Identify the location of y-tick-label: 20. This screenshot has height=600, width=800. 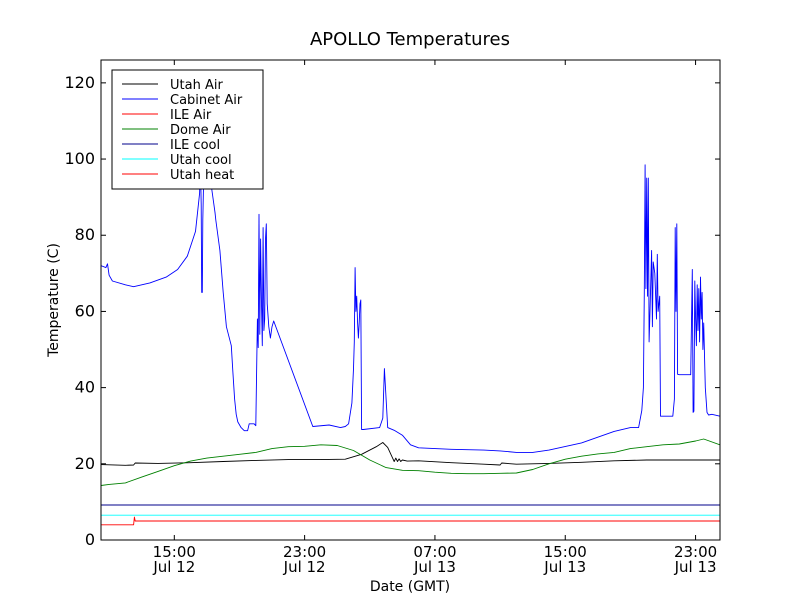
(85, 463).